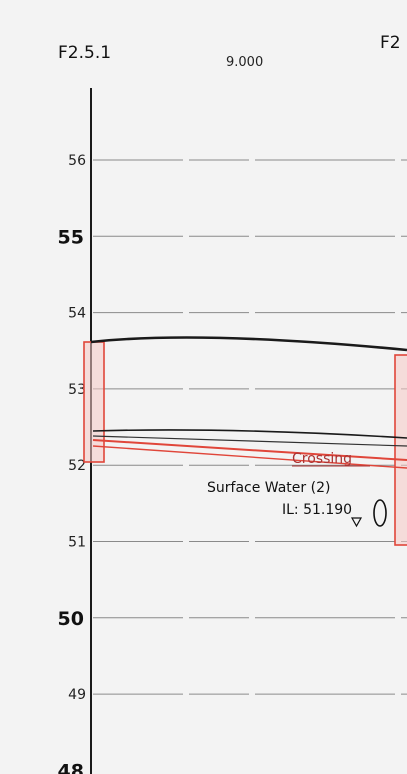 This screenshot has height=774, width=407. What do you see at coordinates (356, 522) in the screenshot?
I see `invert-level-marker-icon` at bounding box center [356, 522].